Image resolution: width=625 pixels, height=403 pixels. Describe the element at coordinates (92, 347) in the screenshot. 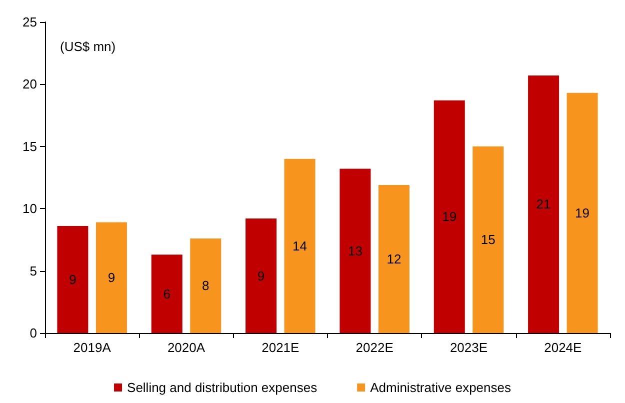

I see `x-tick-label: 2019A` at that location.